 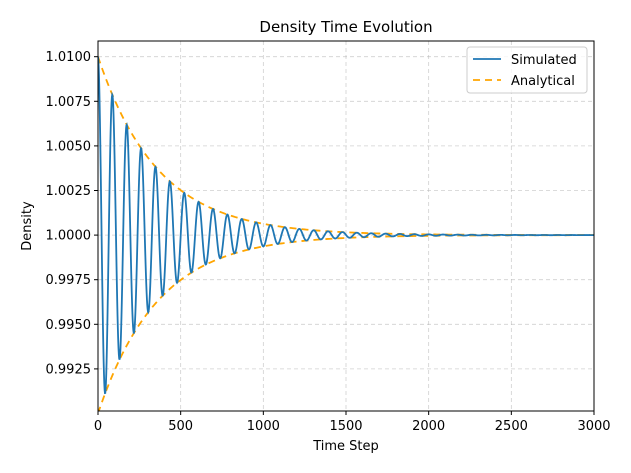 I want to click on x-tick-label: 1500, so click(x=345, y=426).